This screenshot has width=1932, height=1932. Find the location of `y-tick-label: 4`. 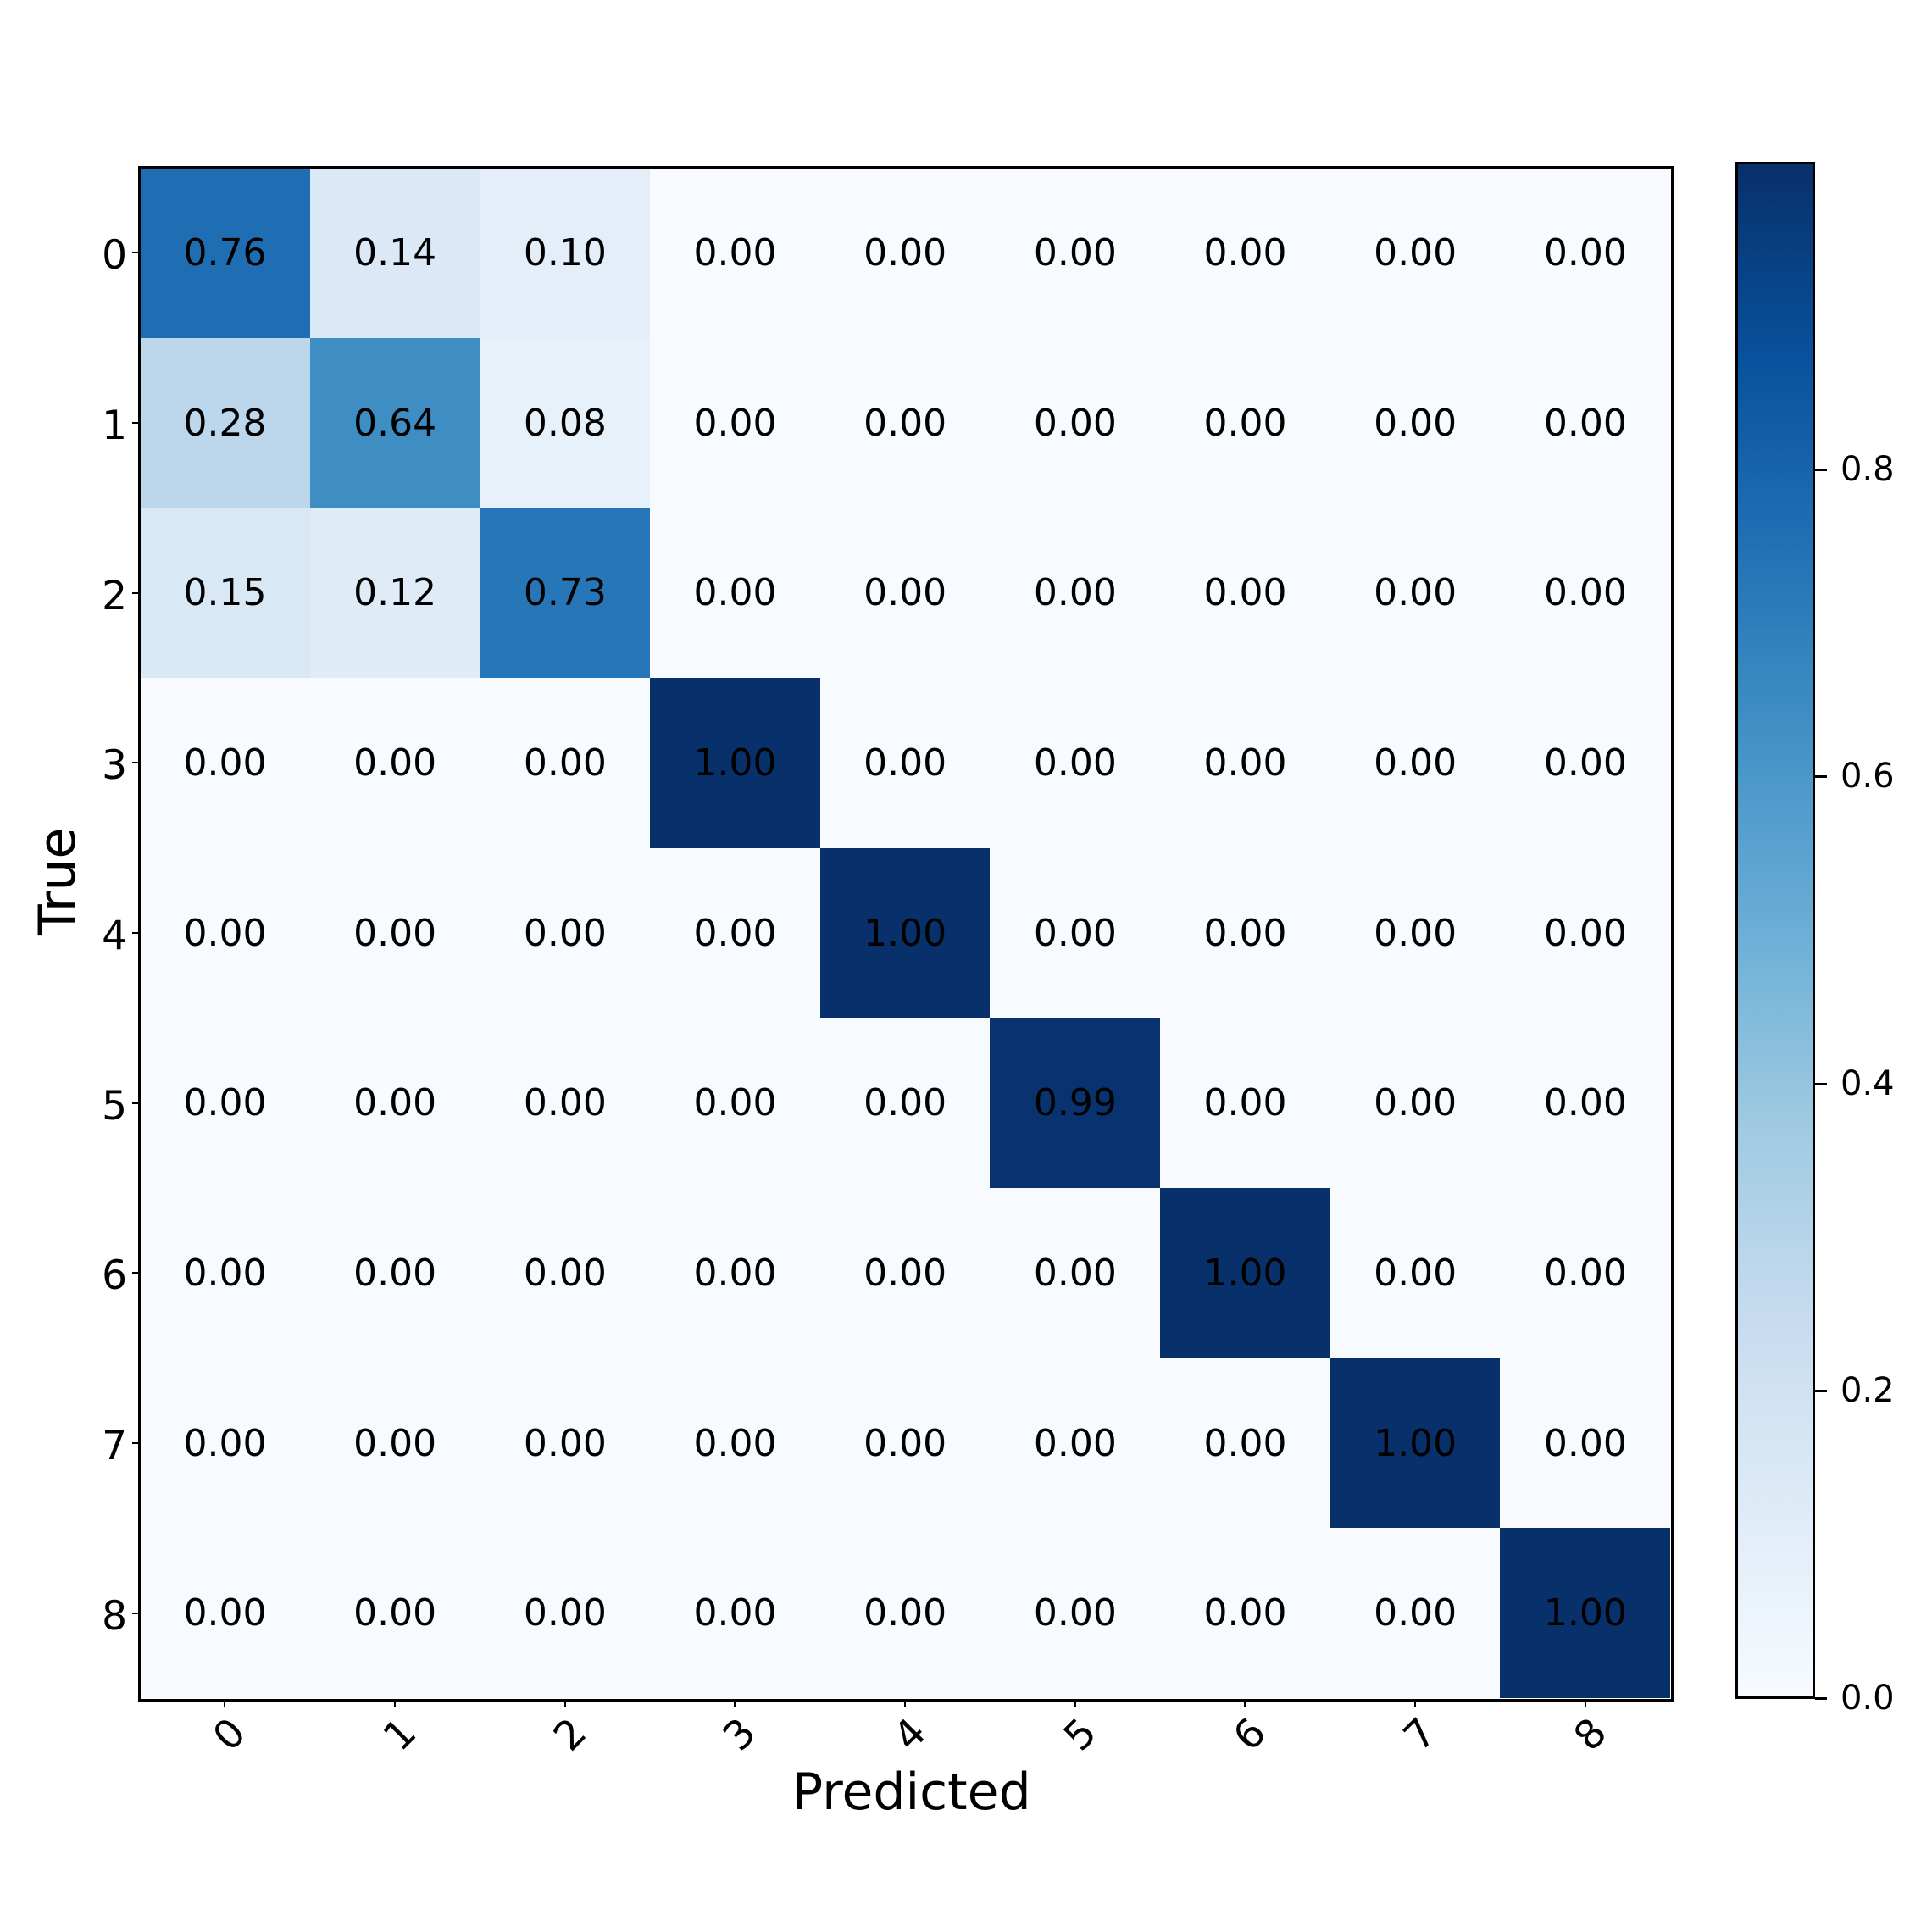

y-tick-label: 4 is located at coordinates (114, 936).